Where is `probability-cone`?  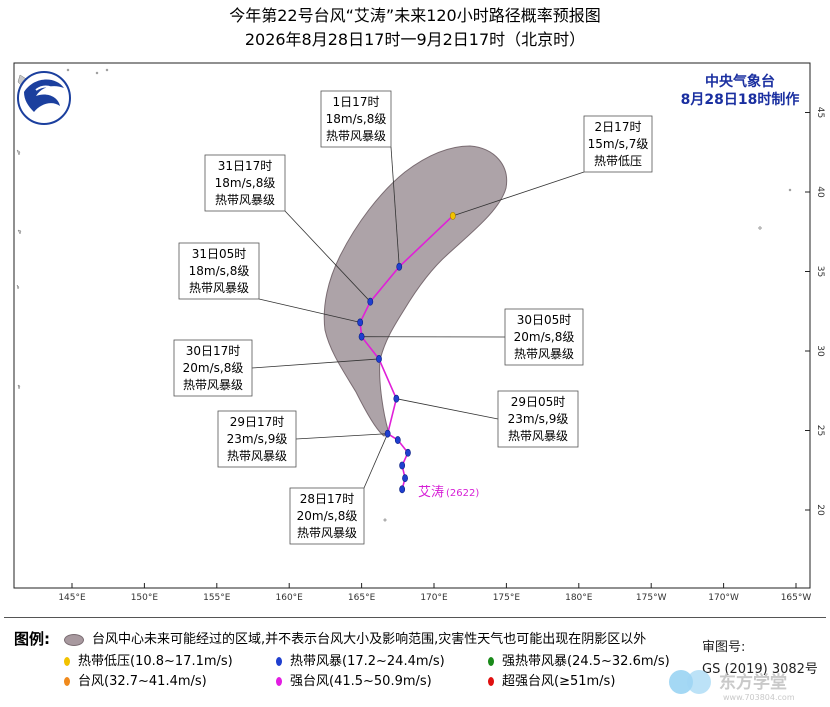 probability-cone is located at coordinates (415, 291).